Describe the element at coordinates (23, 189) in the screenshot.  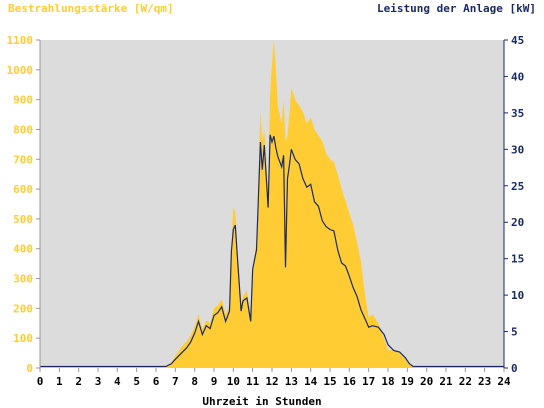
I see `left-tick-label: 600` at that location.